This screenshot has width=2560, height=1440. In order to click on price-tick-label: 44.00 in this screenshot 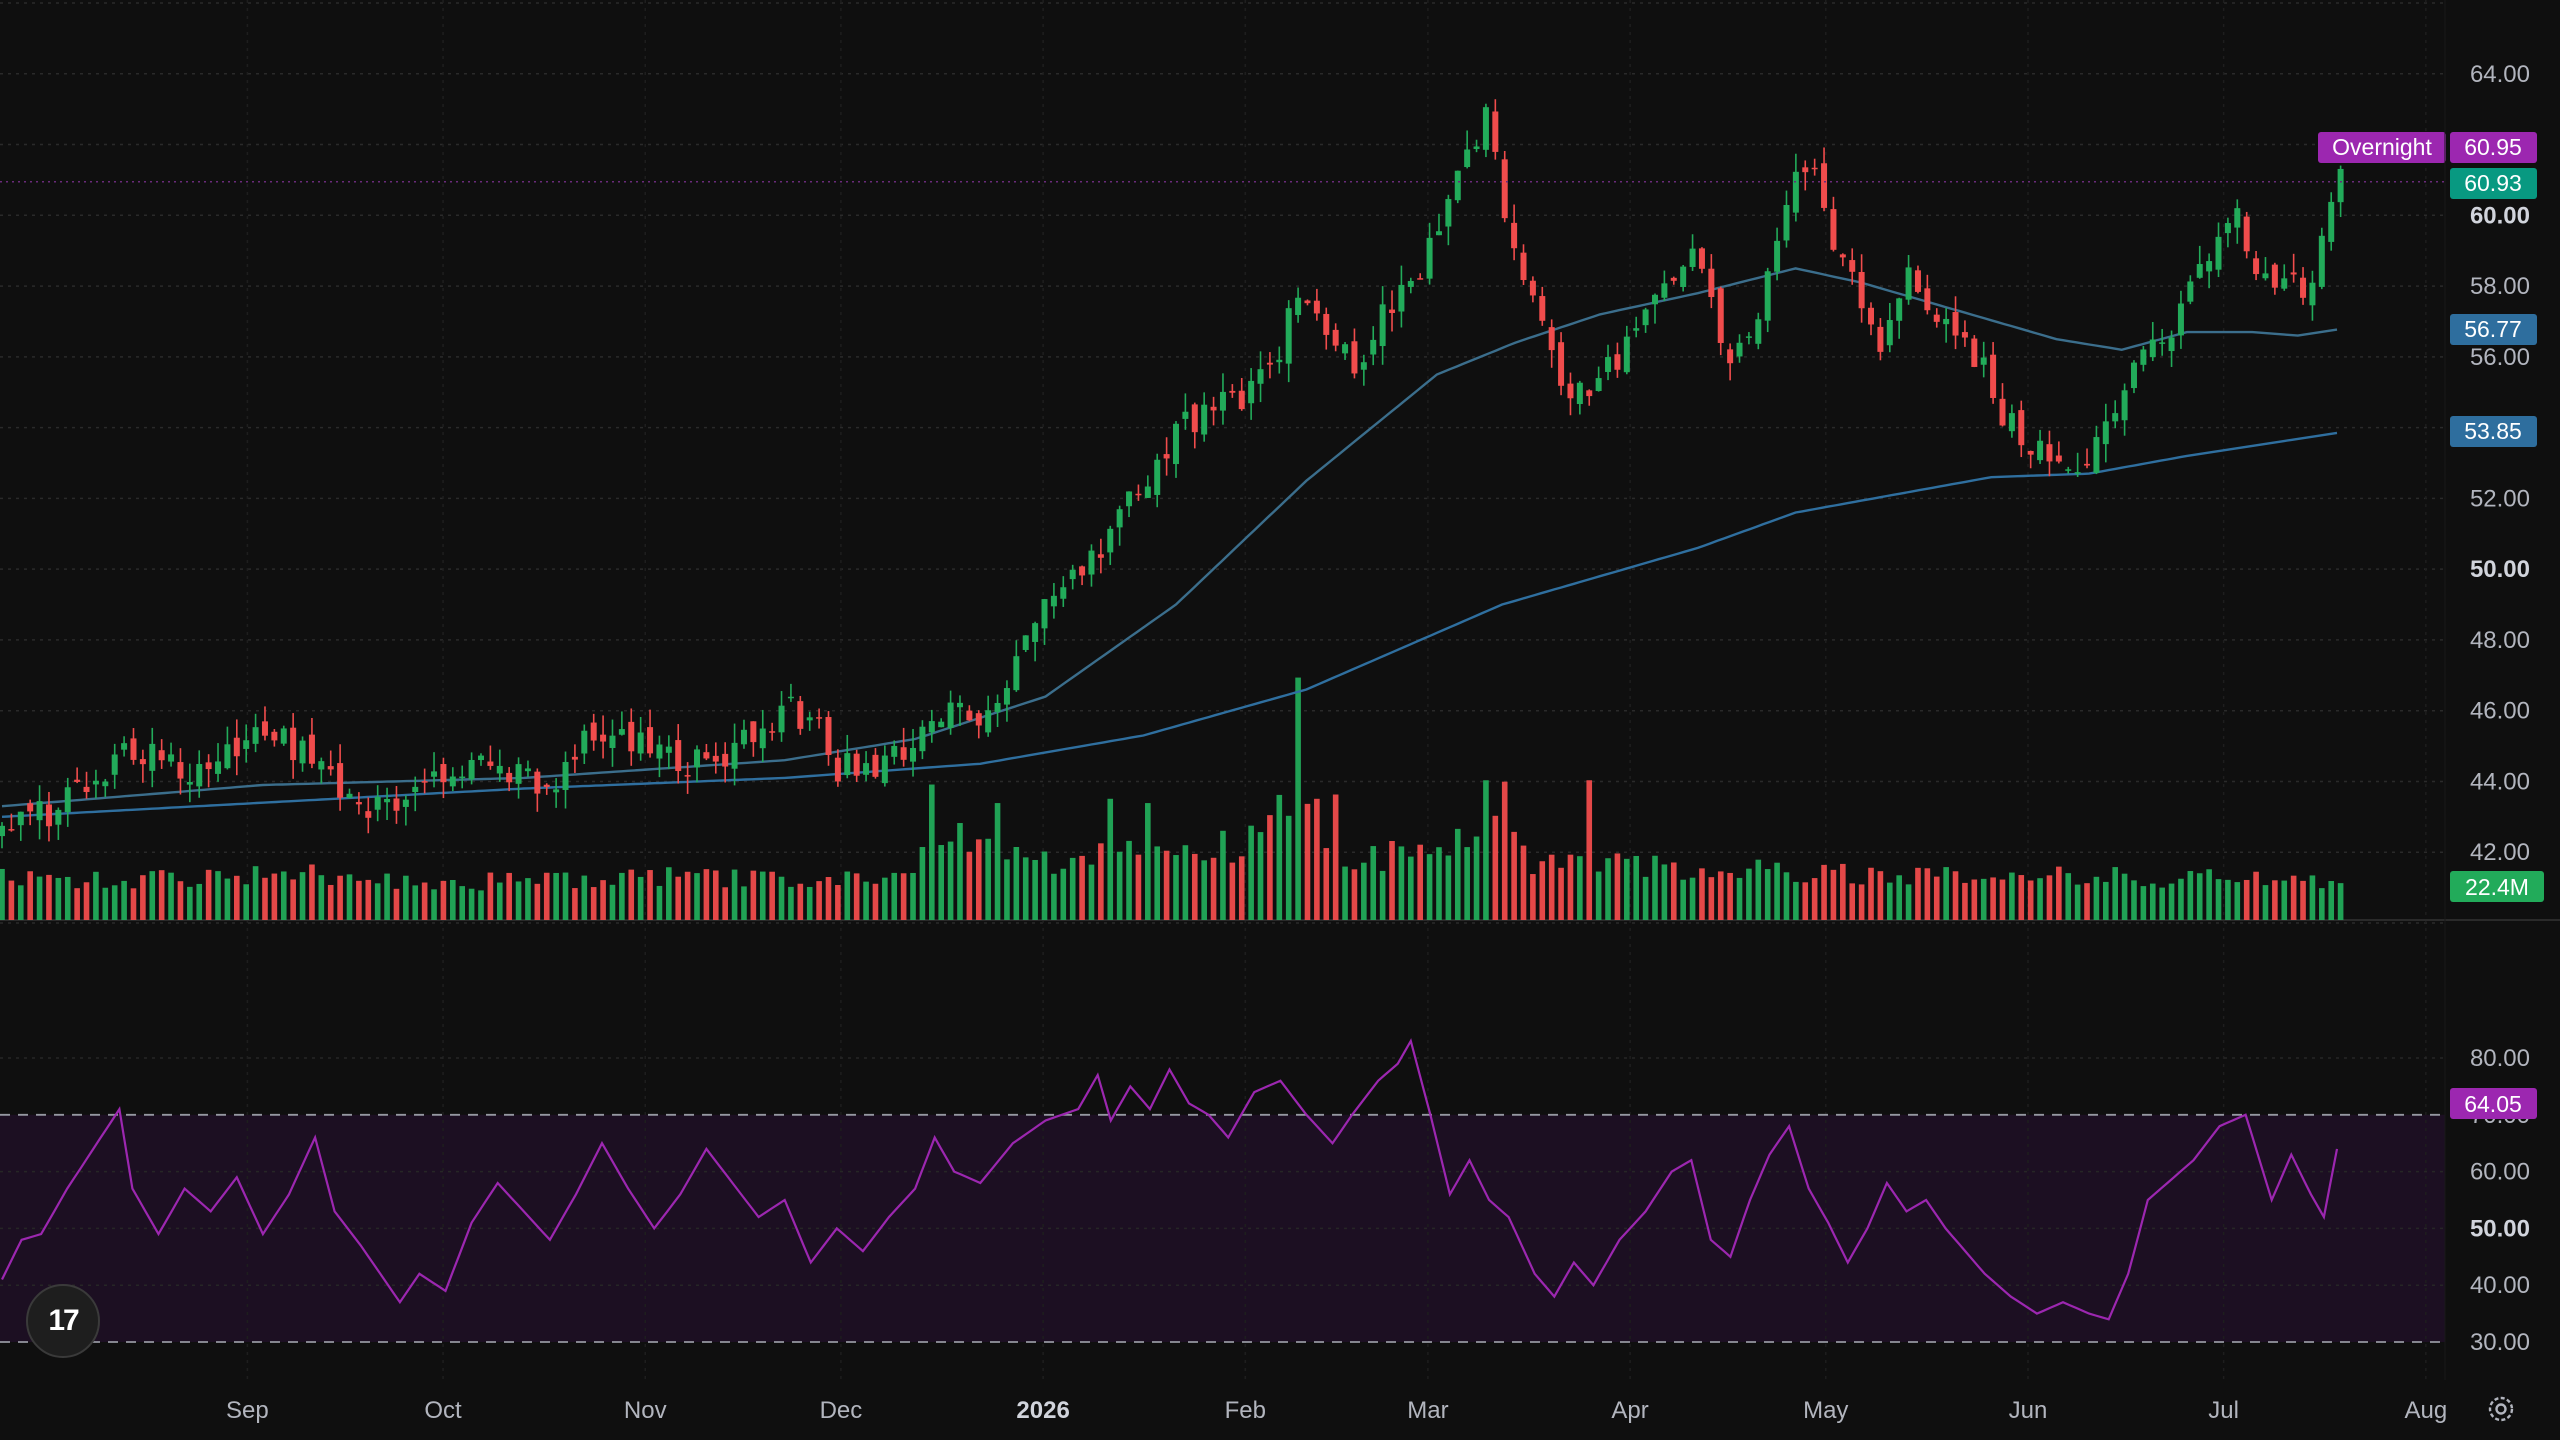, I will do `click(2500, 781)`.